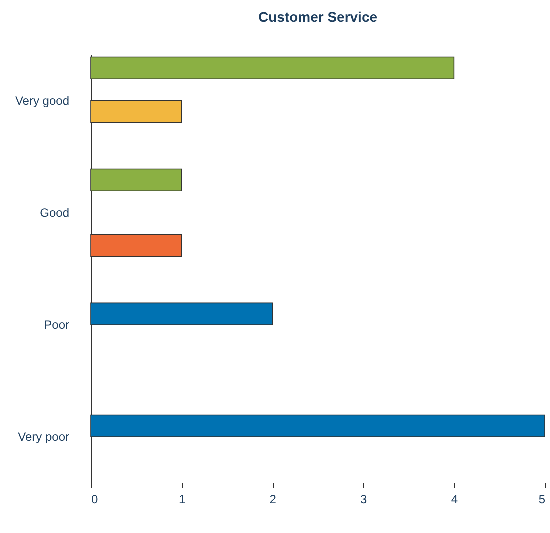  Describe the element at coordinates (318, 17) in the screenshot. I see `chart-title: Customer Service` at that location.